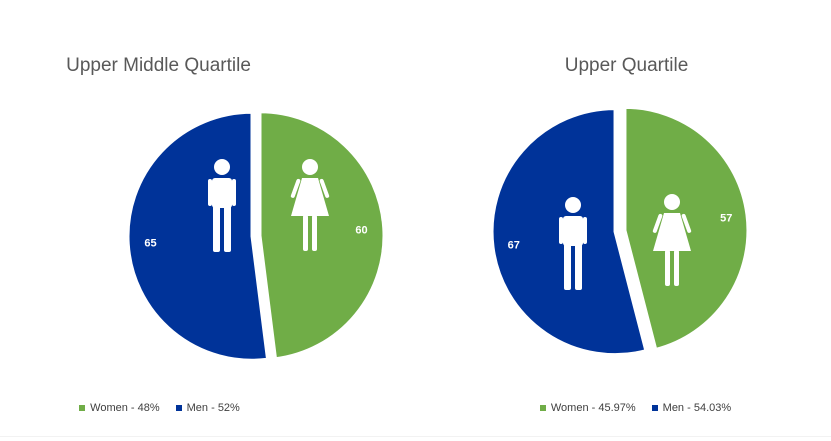  What do you see at coordinates (213, 408) in the screenshot?
I see `legend-label-men: Men - 52%` at bounding box center [213, 408].